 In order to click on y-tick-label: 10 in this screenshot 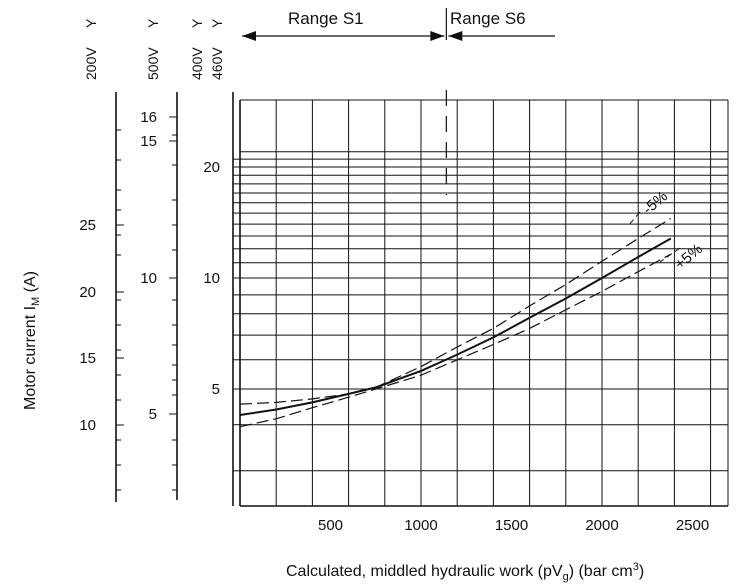, I will do `click(211, 278)`.